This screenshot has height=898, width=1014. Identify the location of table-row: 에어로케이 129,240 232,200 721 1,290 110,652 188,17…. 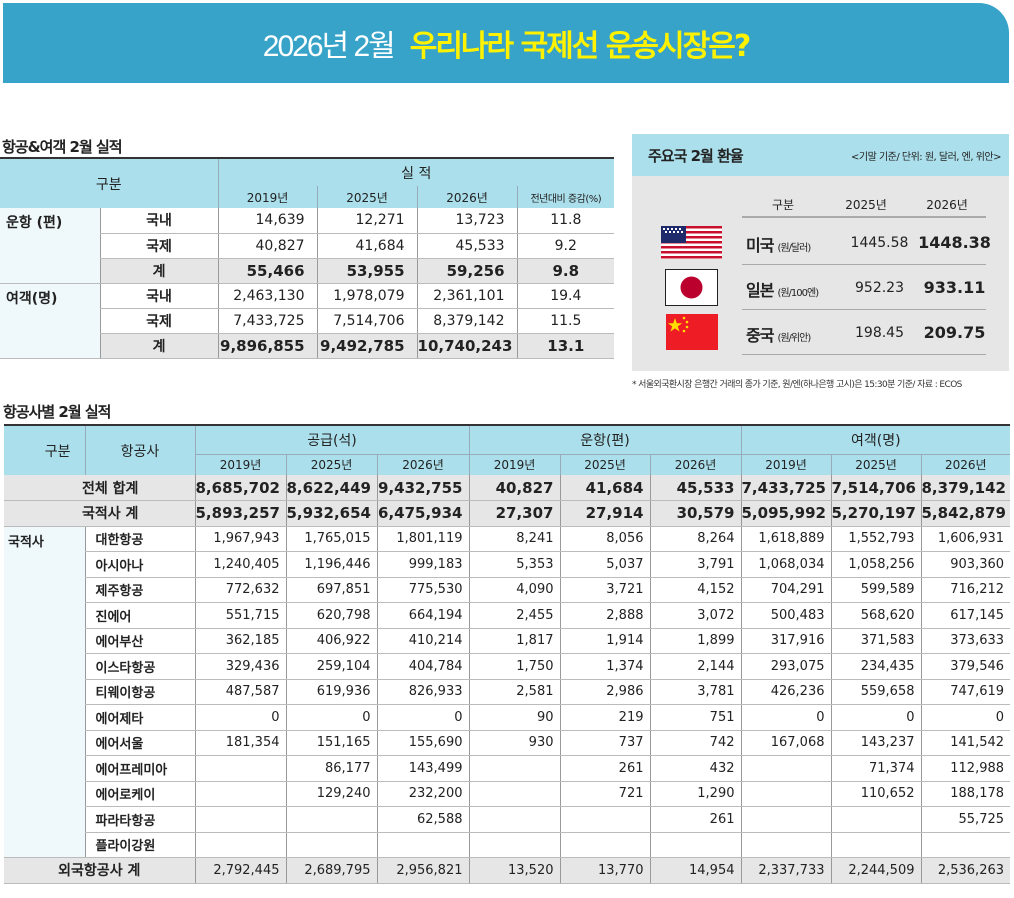
(507, 794).